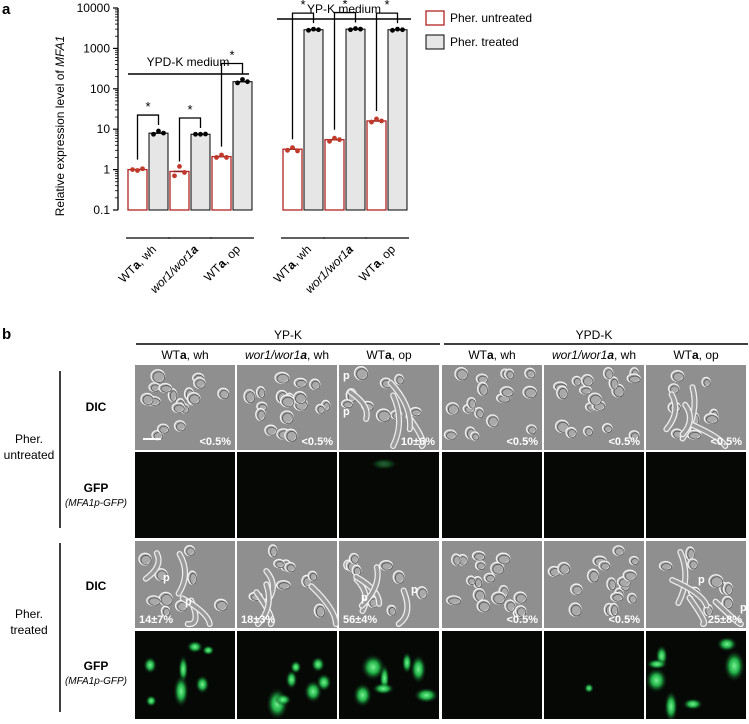  Describe the element at coordinates (98, 109) in the screenshot. I see `y-axis: 0.1 1 10 100 1000 10000` at that location.